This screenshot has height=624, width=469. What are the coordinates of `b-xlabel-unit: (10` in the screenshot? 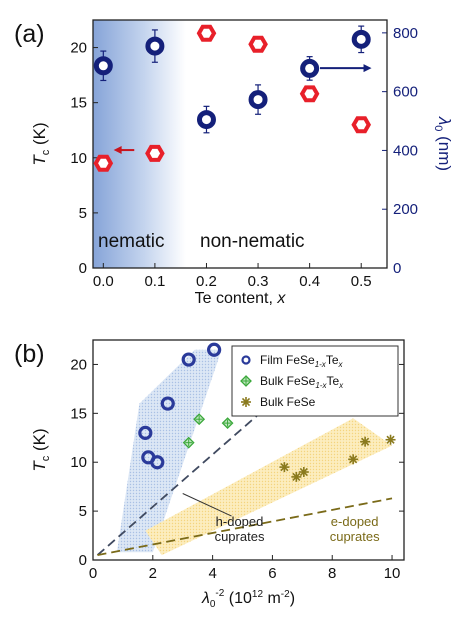 It's located at (238, 598).